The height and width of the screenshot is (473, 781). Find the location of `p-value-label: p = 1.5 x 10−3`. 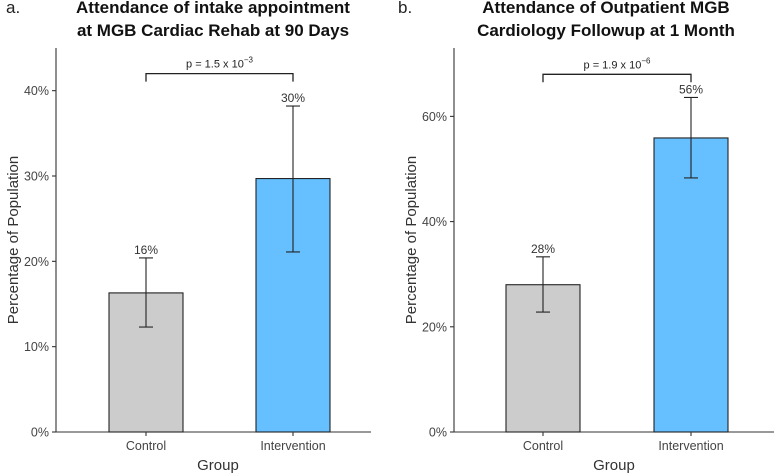

p-value-label: p = 1.5 x 10−3 is located at coordinates (219, 63).